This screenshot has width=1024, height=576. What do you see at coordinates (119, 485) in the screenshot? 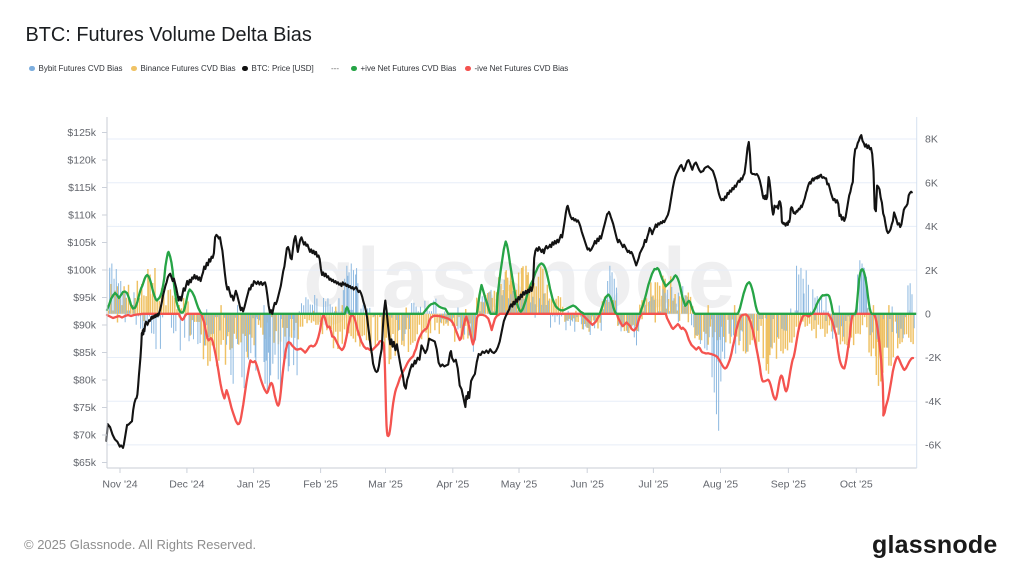
I see `svg-text: Nov '24` at bounding box center [119, 485].